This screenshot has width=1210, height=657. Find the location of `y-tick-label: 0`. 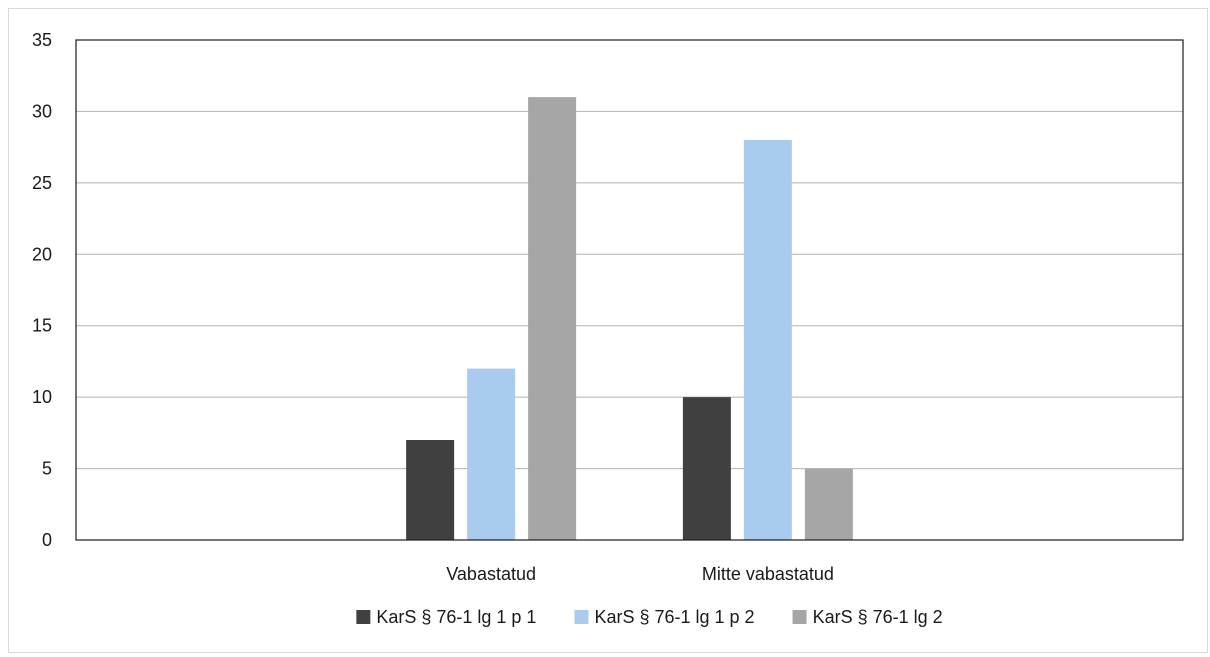

y-tick-label: 0 is located at coordinates (47, 540).